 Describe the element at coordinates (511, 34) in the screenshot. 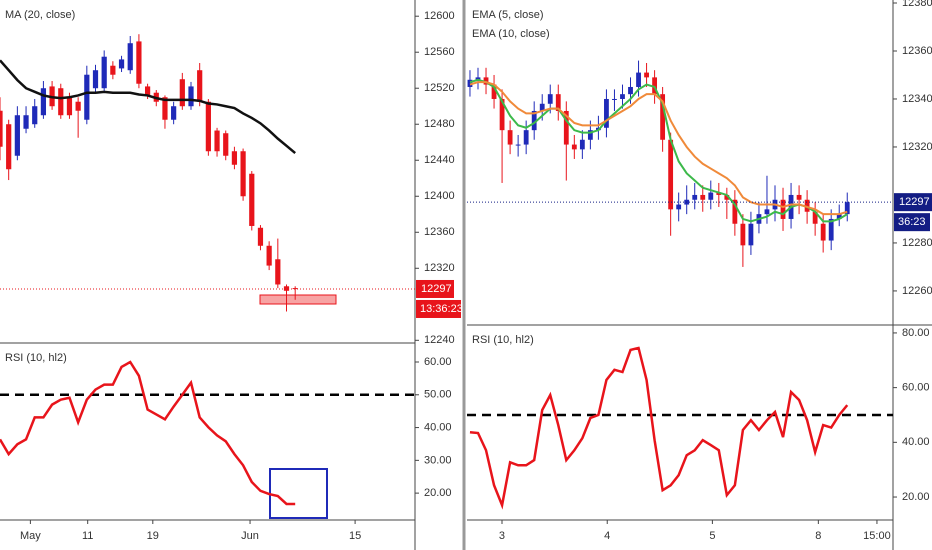

I see `legend-entry: EMA (10, close)` at that location.